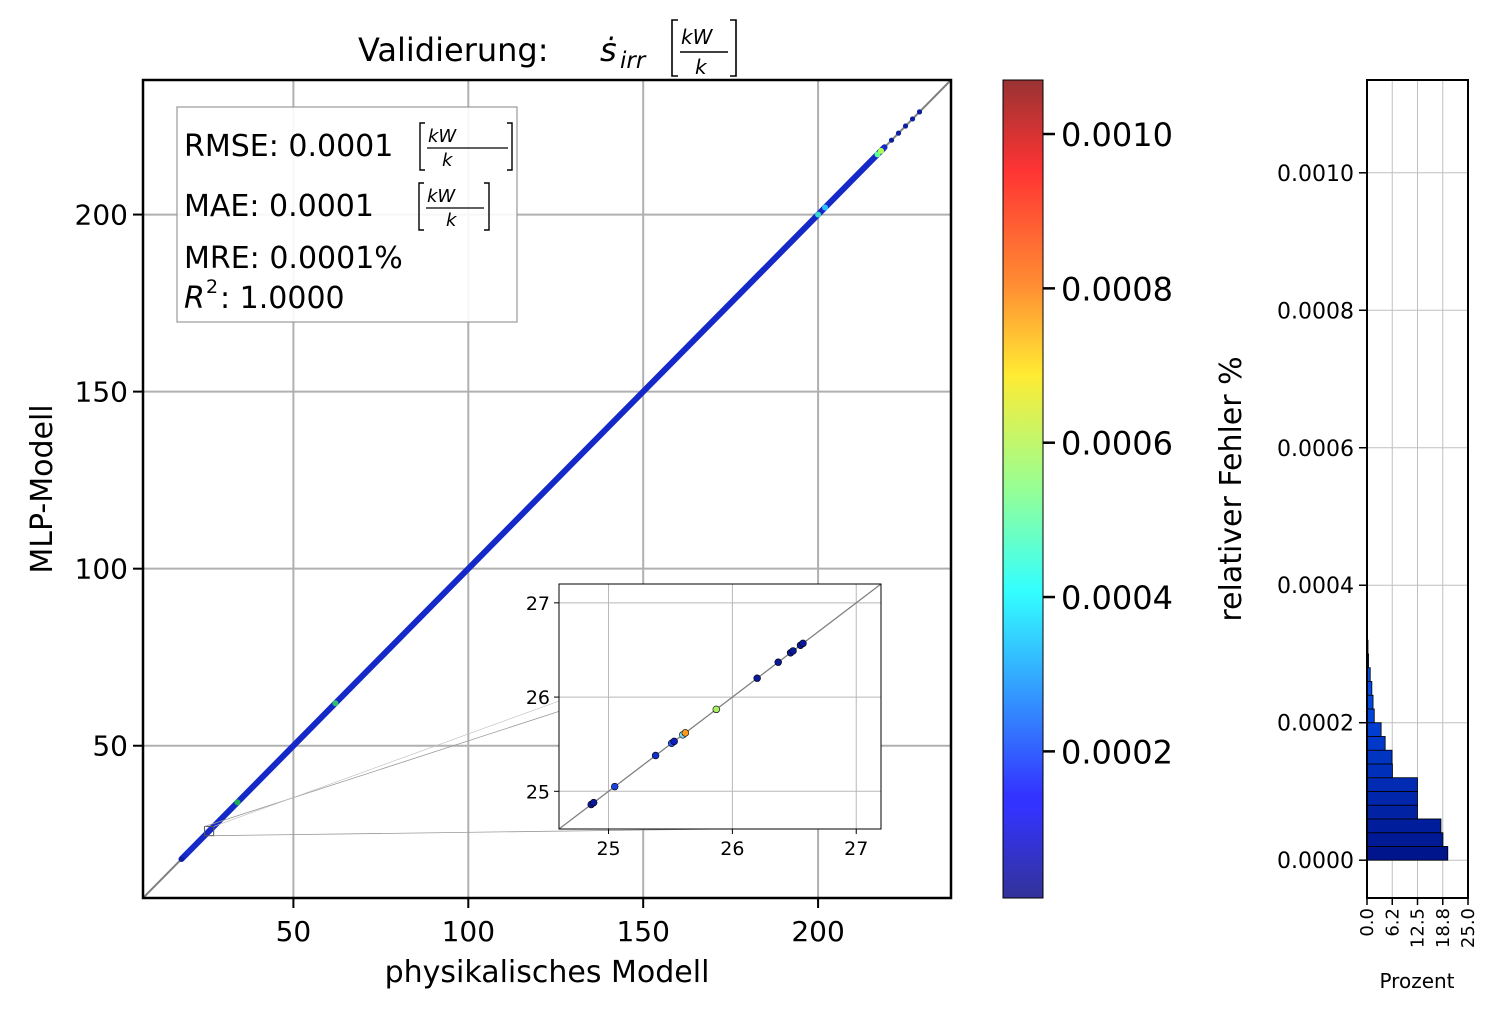 Image resolution: width=1500 pixels, height=1015 pixels. What do you see at coordinates (1117, 289) in the screenshot?
I see `colorbar-tick-label: 0.0008` at bounding box center [1117, 289].